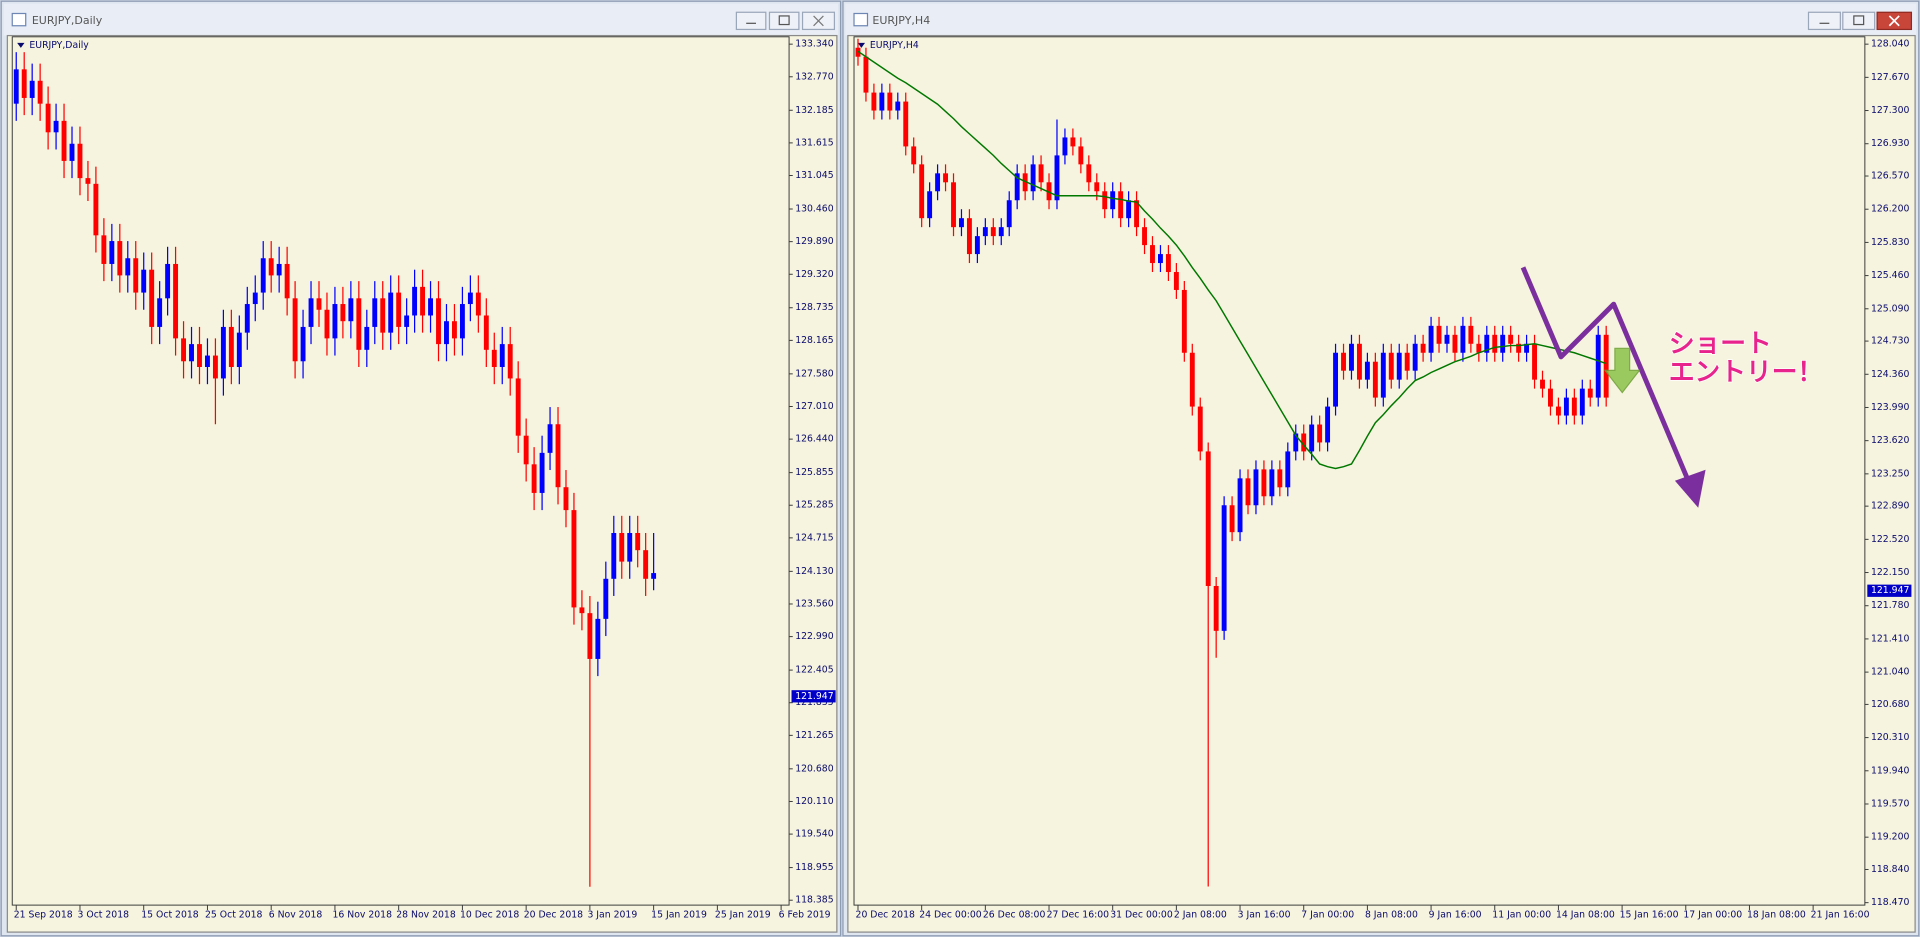  What do you see at coordinates (814, 110) in the screenshot?
I see `y-tick-label: 132.185` at bounding box center [814, 110].